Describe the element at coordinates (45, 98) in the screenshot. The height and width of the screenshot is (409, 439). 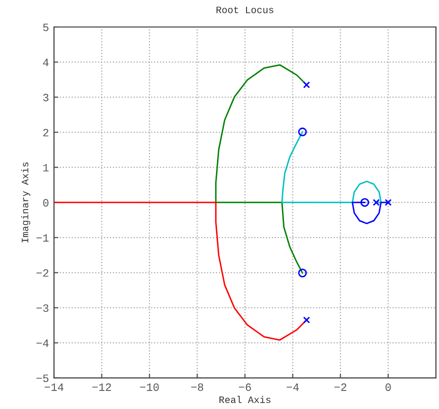
I see `y-tick-label: 3` at that location.